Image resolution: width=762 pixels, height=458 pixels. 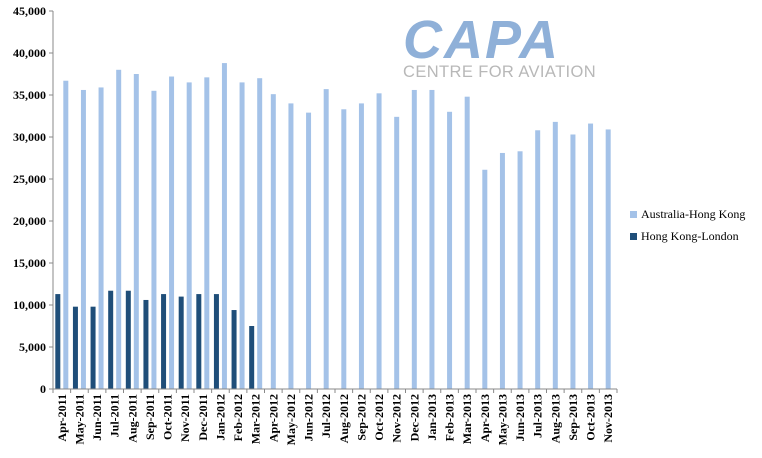 What do you see at coordinates (168, 417) in the screenshot?
I see `x-tick-label: Oct-2011` at bounding box center [168, 417].